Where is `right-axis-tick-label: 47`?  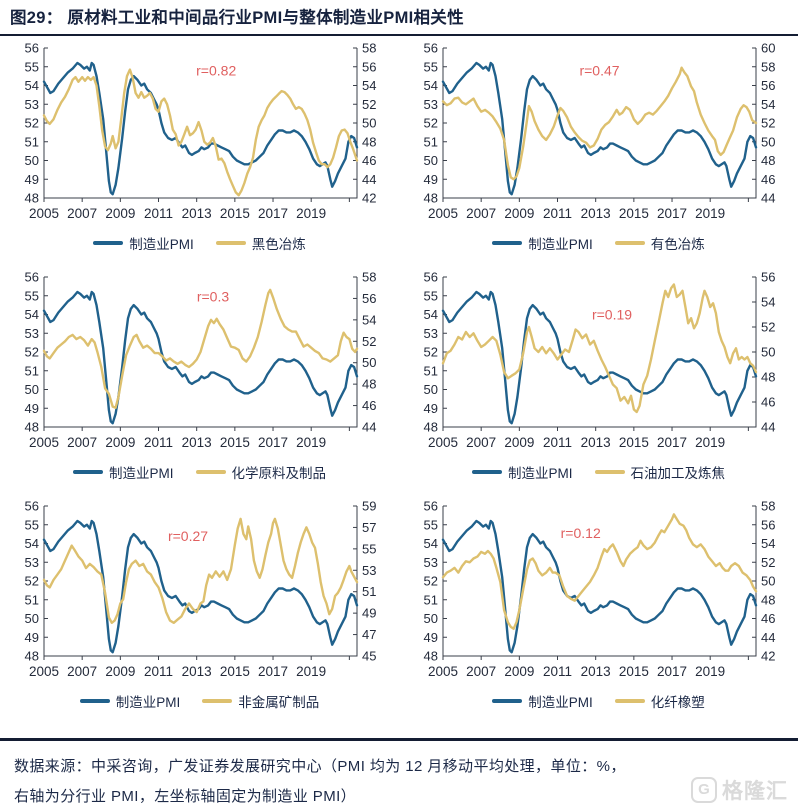
right-axis-tick-label: 47 is located at coordinates (369, 634).